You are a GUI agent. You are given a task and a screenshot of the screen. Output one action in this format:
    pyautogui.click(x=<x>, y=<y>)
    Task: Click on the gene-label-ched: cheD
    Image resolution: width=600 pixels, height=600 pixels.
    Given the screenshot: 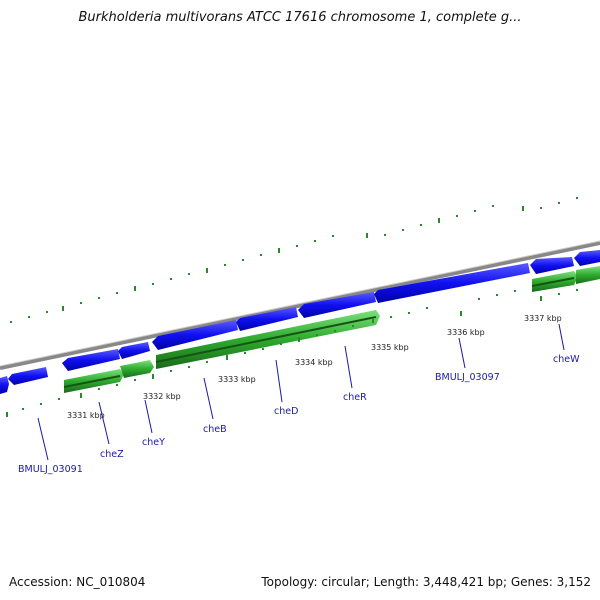 What is the action you would take?
    pyautogui.click(x=286, y=411)
    